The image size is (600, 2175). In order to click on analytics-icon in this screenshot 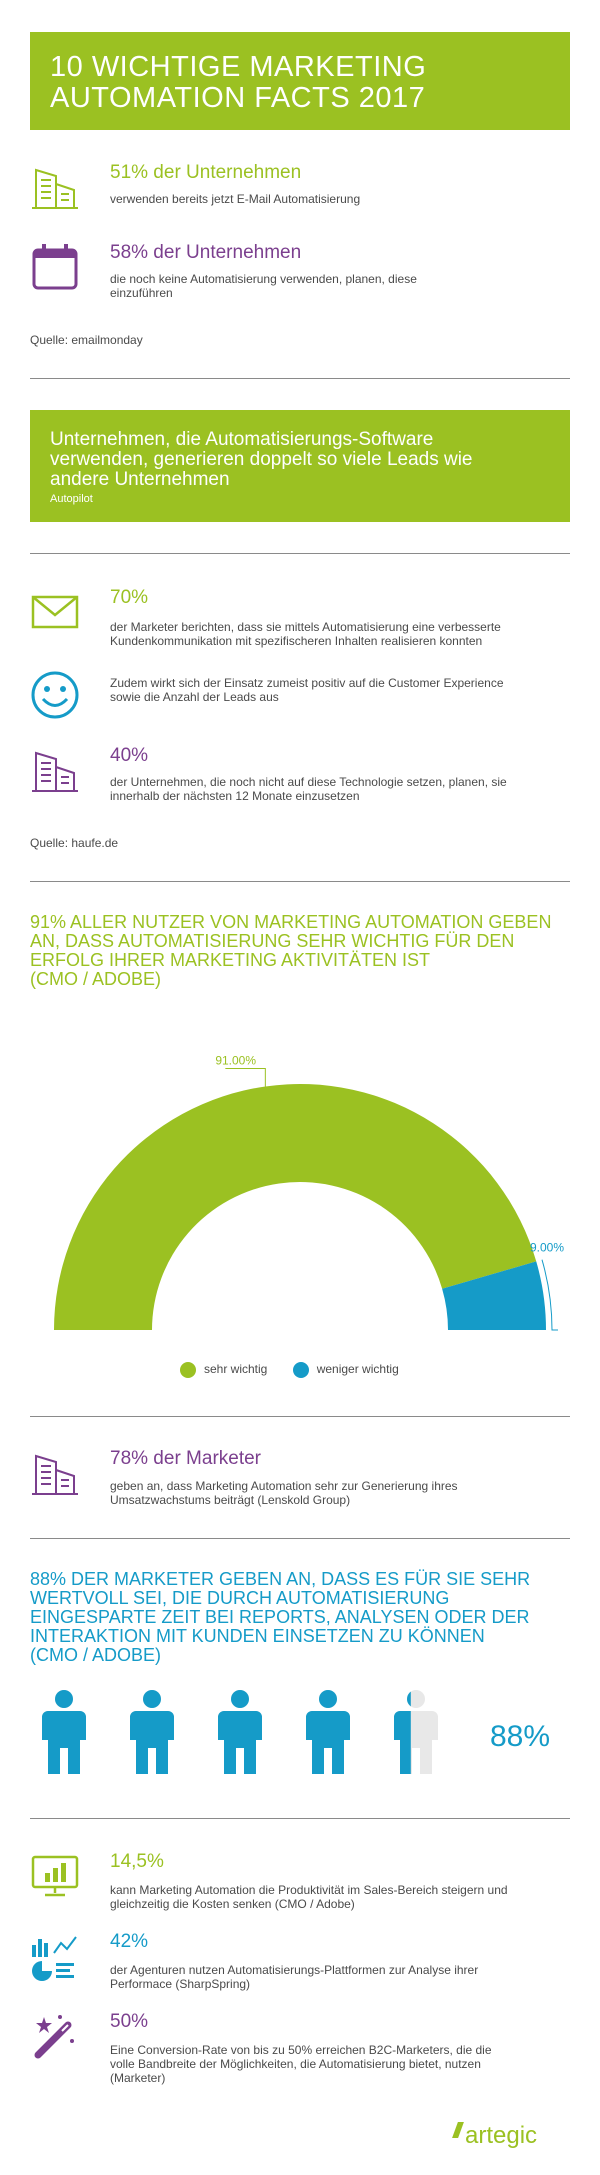, I will do `click(54, 1958)`.